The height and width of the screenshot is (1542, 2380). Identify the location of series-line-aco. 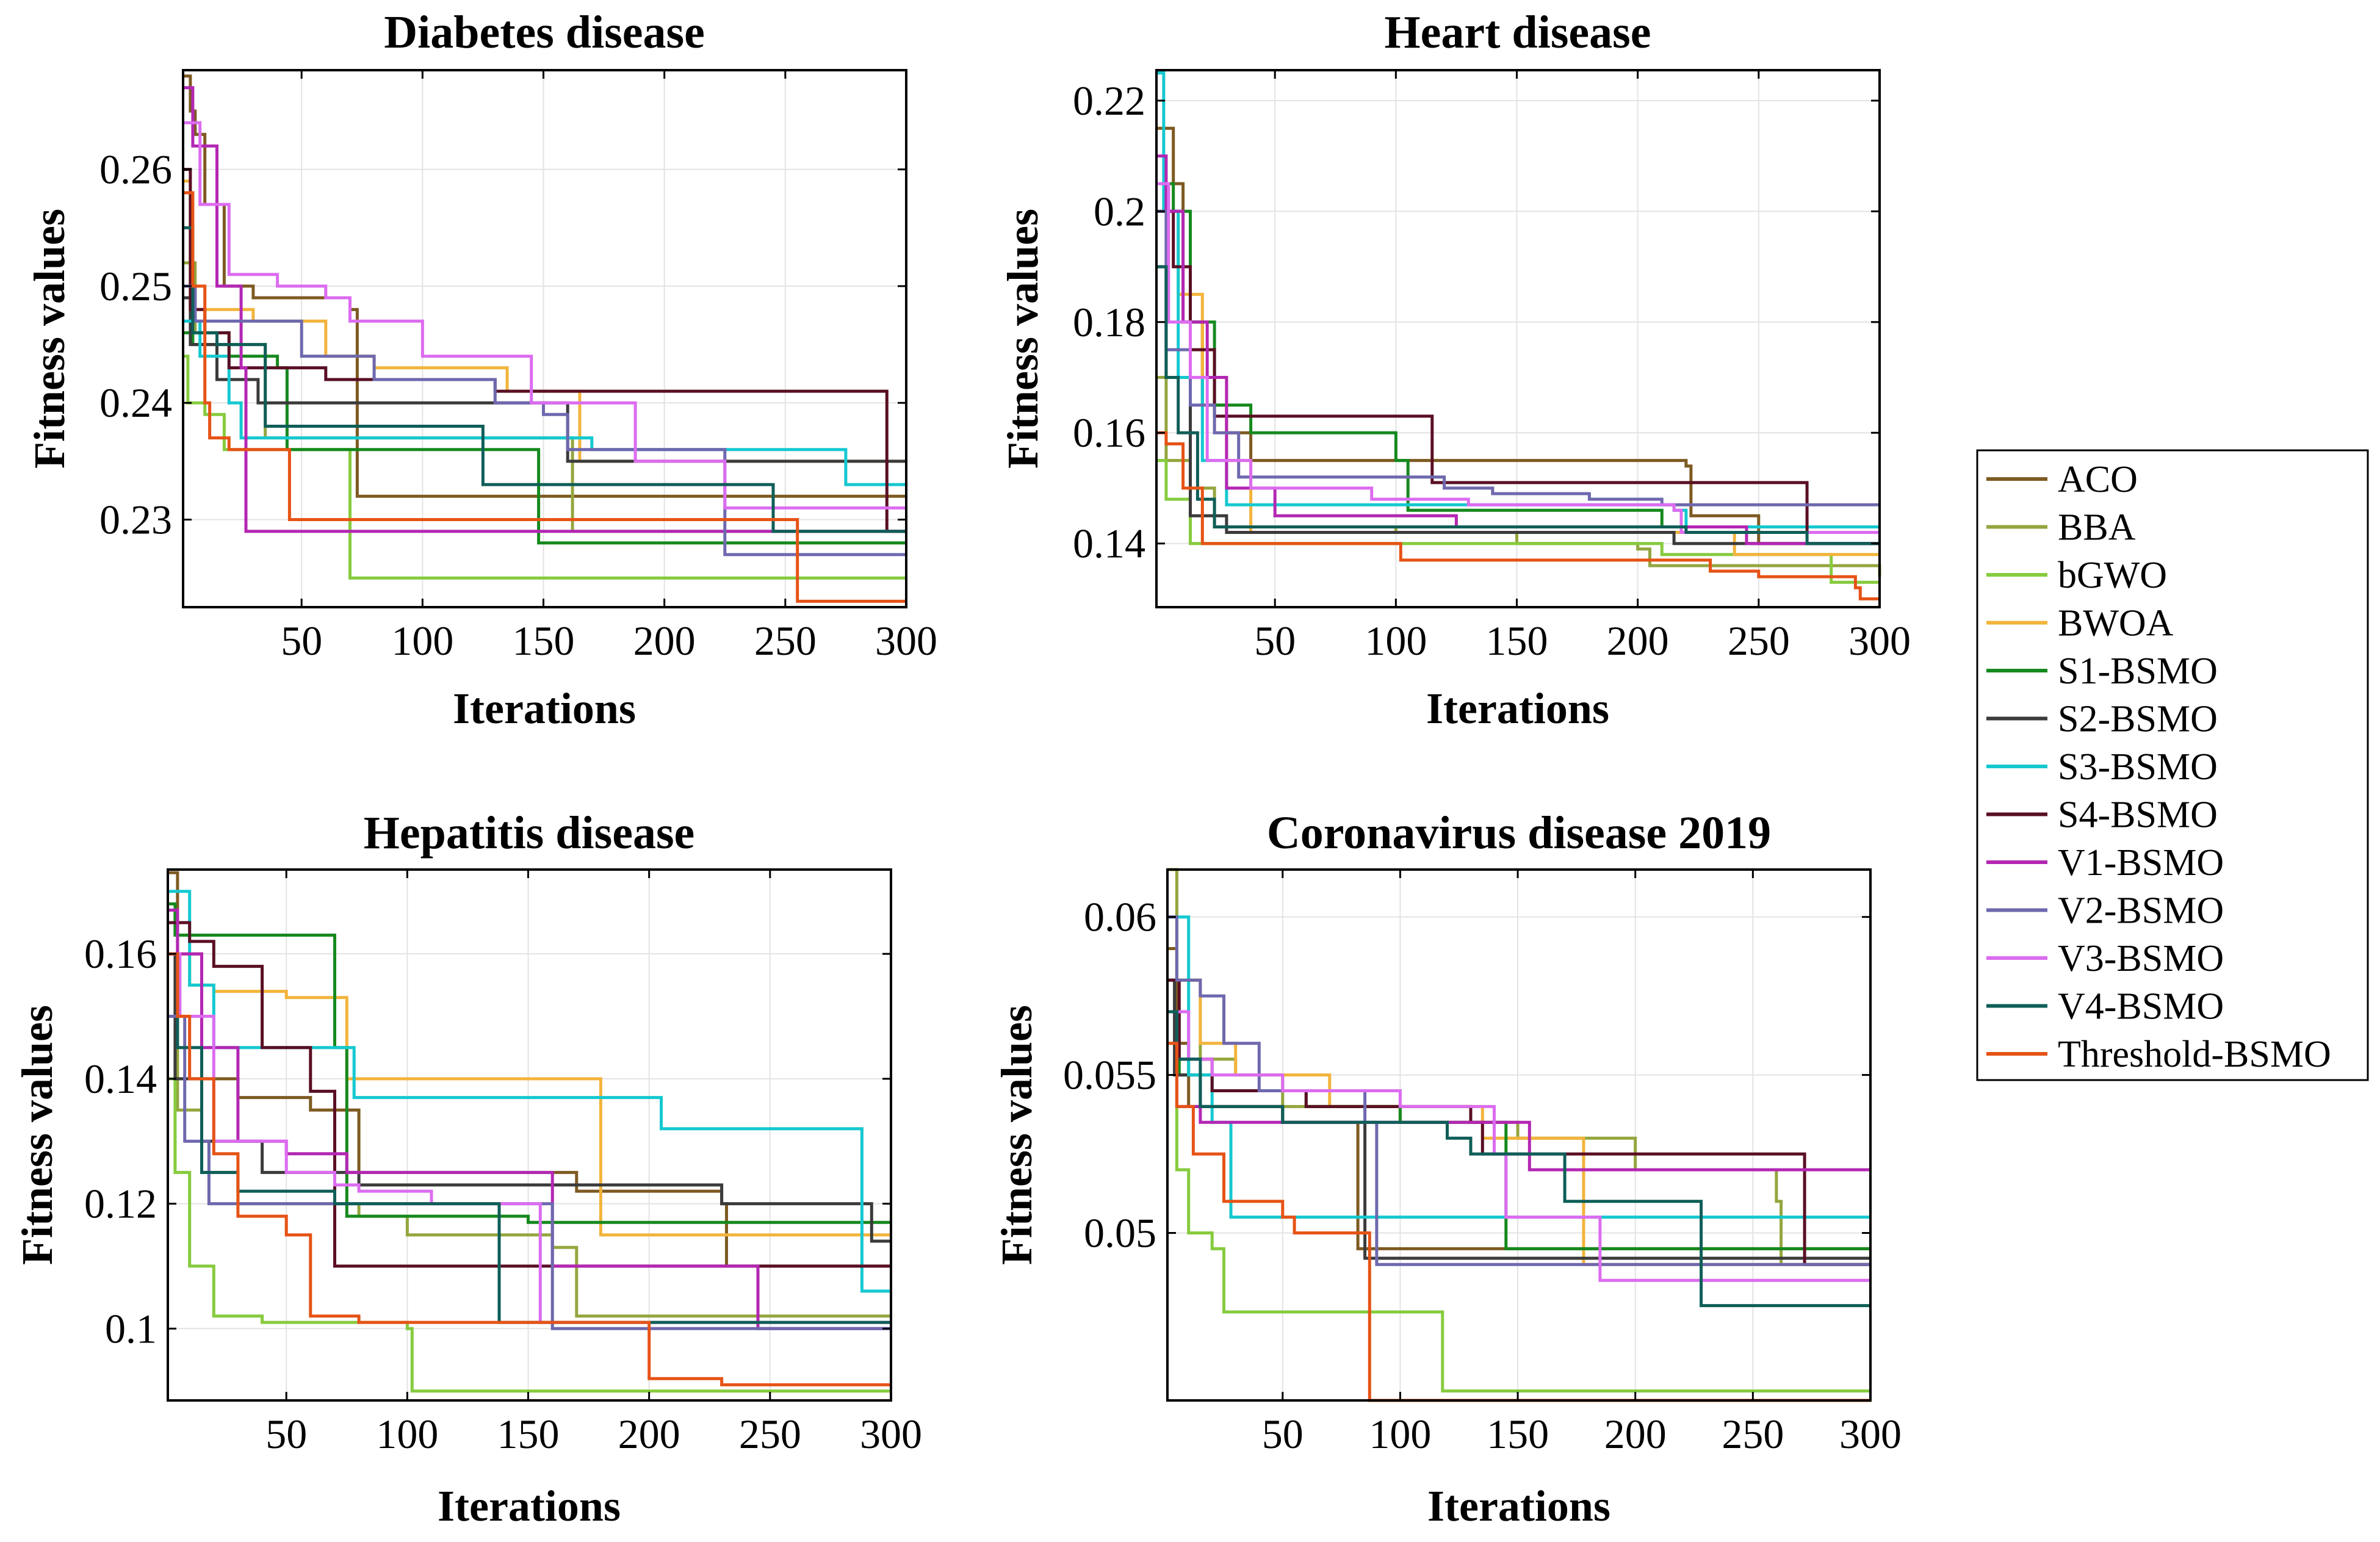
(1518, 336).